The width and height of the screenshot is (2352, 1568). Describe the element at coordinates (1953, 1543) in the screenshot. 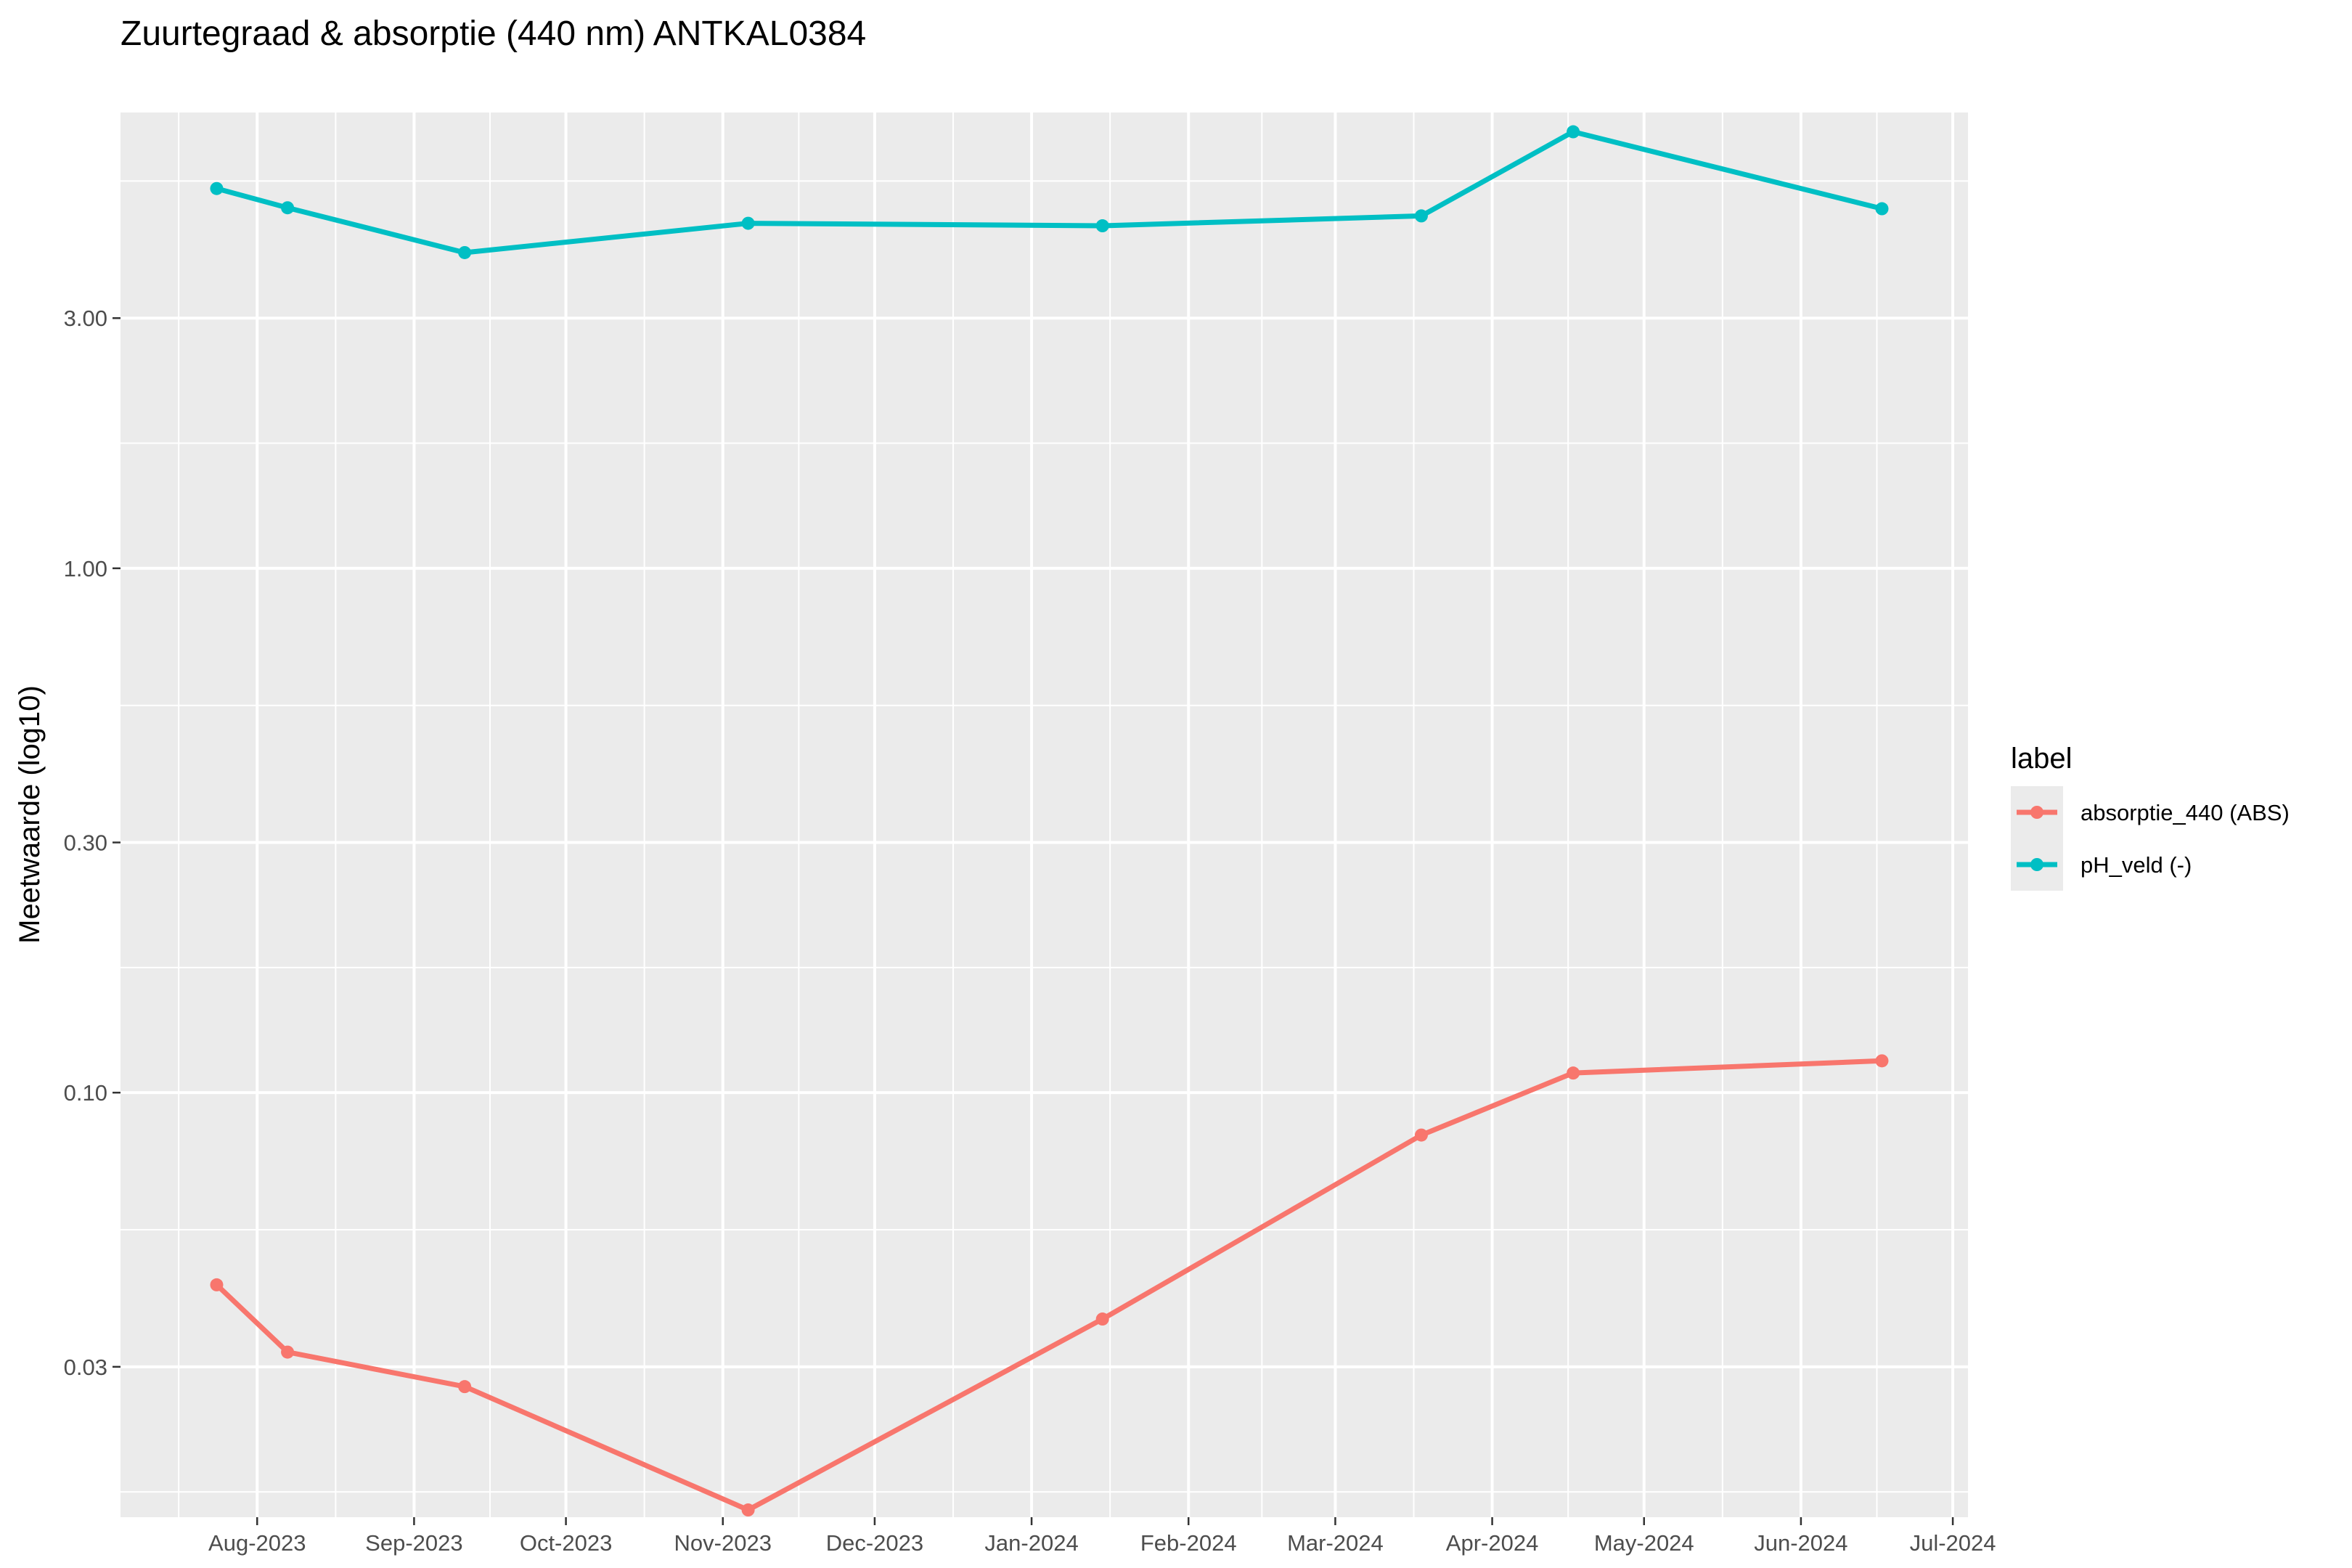

I see `x-tick-label: Jul-2024` at that location.